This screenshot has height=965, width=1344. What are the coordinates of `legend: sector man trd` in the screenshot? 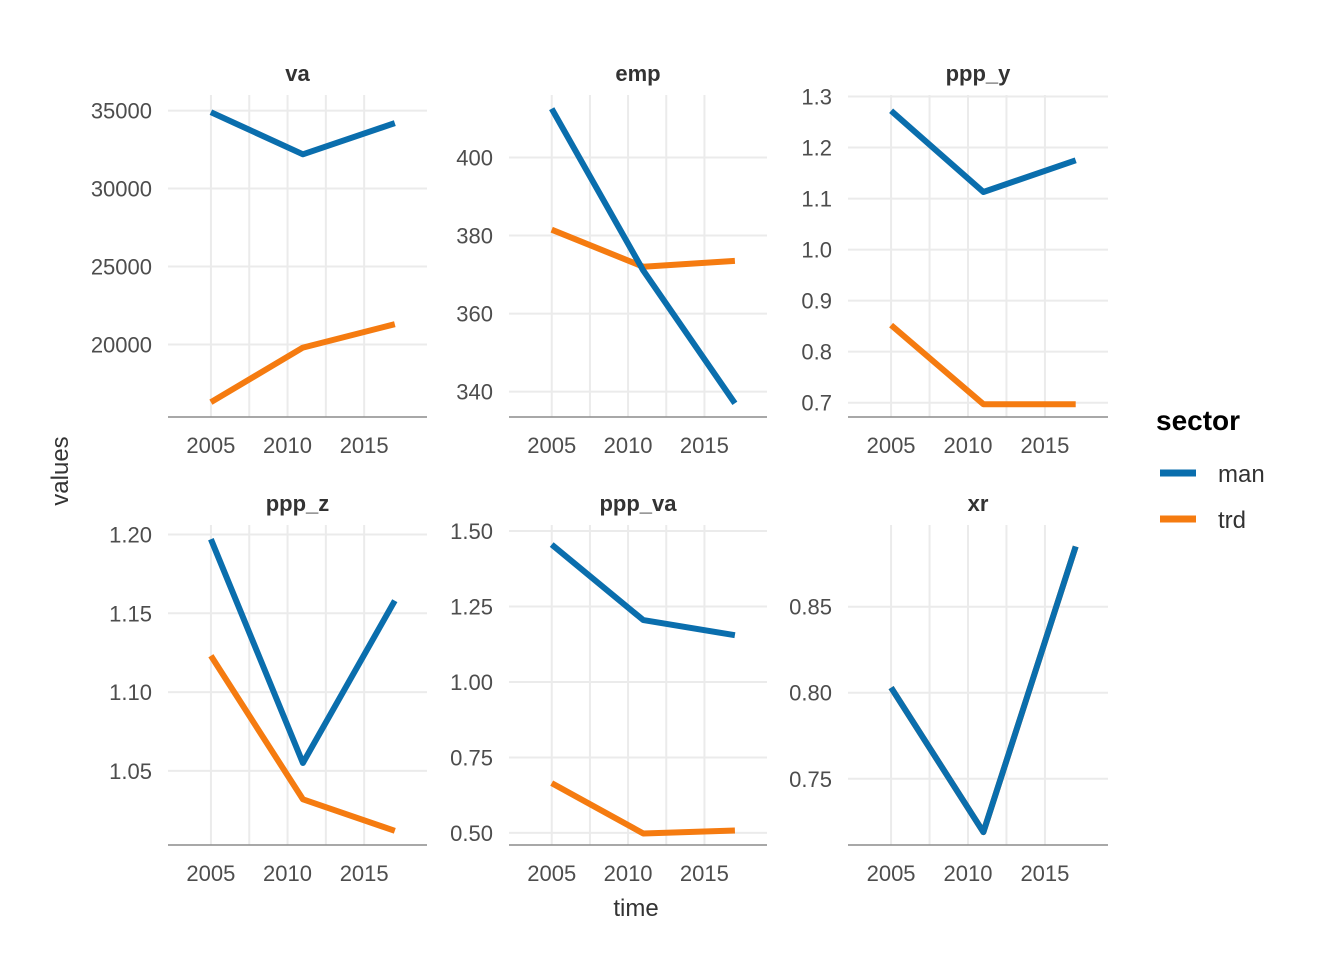 It's located at (1210, 469).